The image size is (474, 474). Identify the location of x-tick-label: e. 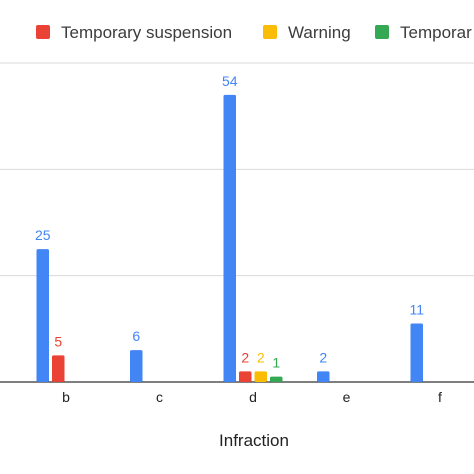
(347, 397).